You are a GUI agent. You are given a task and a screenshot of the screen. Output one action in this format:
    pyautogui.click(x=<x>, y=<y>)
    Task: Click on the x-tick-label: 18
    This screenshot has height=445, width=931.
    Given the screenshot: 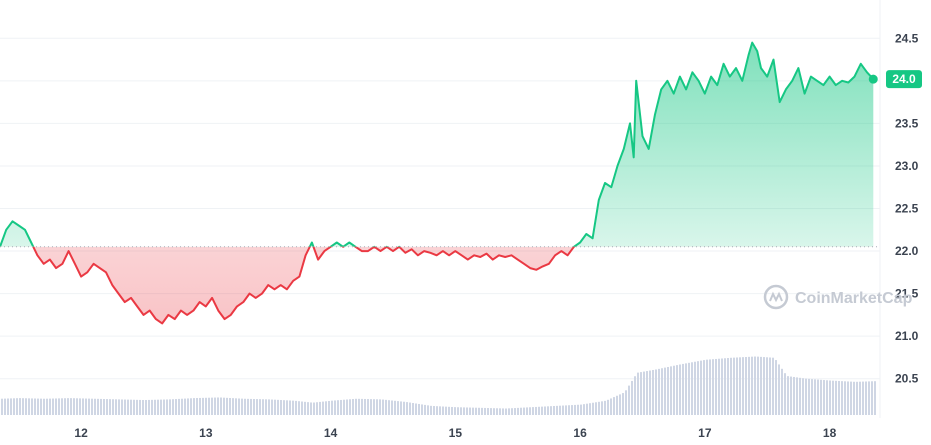 What is the action you would take?
    pyautogui.click(x=830, y=433)
    